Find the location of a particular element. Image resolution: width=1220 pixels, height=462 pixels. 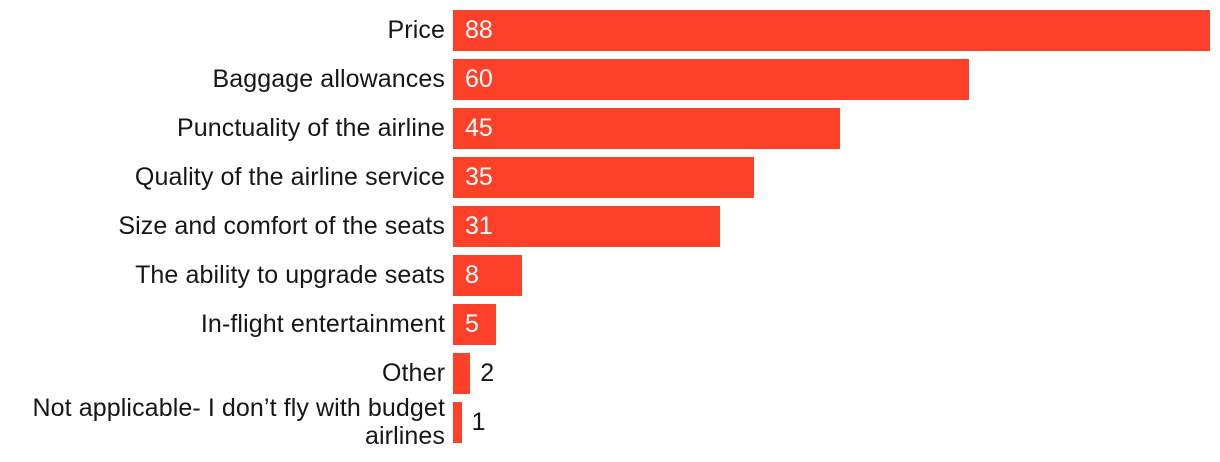

value-label: 31 is located at coordinates (479, 226).